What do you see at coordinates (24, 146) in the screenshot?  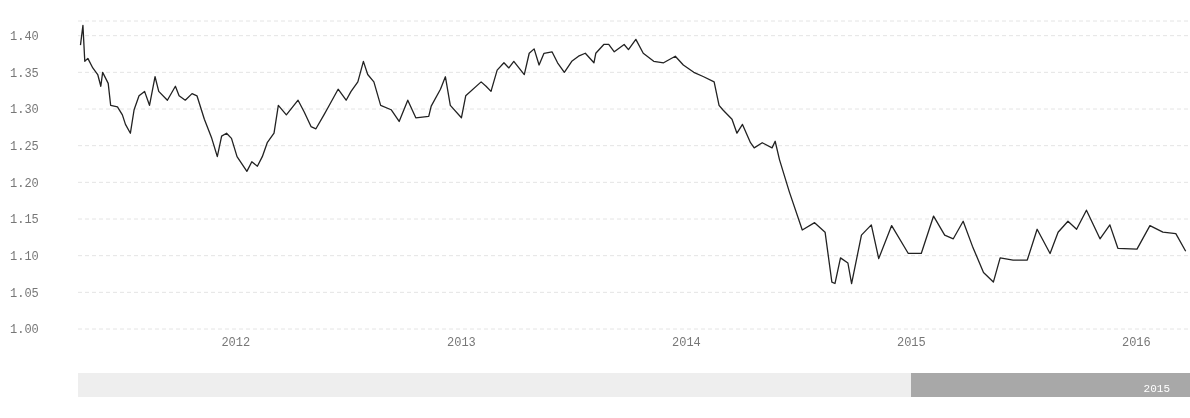 I see `y-tick-label: 1.25` at bounding box center [24, 146].